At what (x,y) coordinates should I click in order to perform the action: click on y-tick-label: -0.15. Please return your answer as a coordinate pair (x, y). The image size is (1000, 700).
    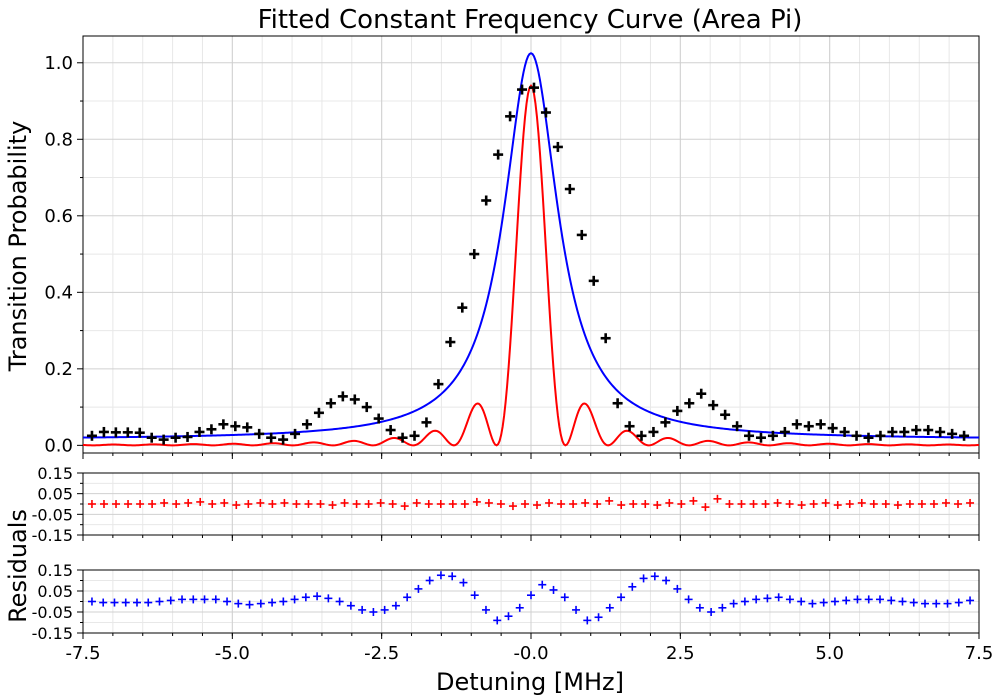
    Looking at the image, I should click on (52, 535).